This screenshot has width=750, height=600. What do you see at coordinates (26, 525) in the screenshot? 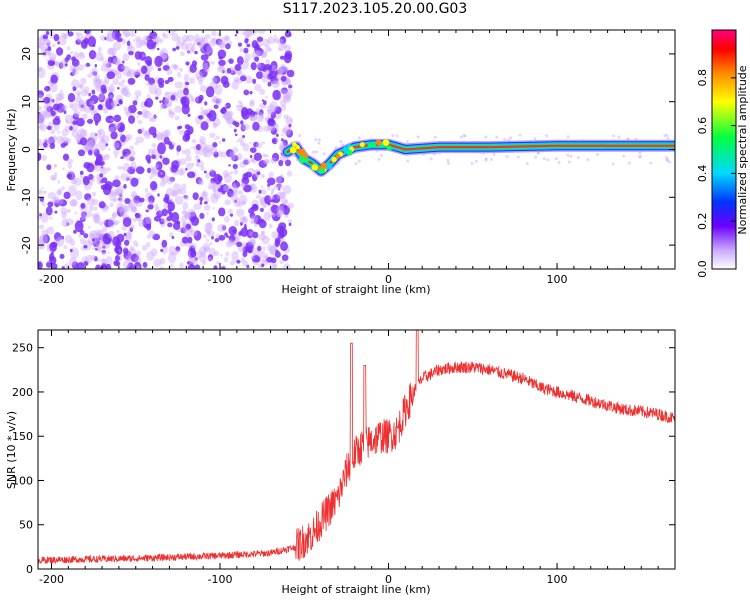
I see `y-tick-label: 50` at bounding box center [26, 525].